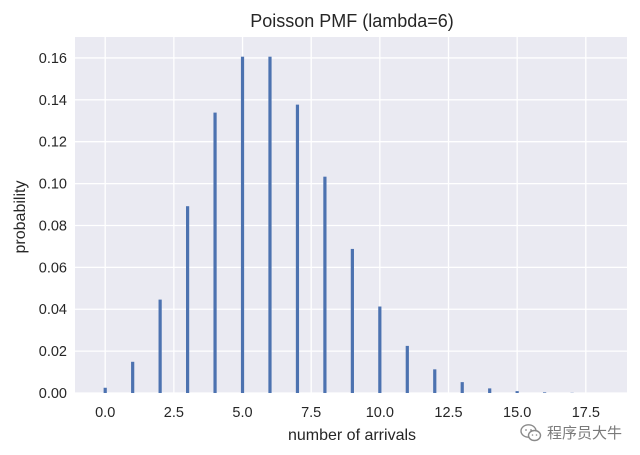 Image resolution: width=640 pixels, height=455 pixels. I want to click on x-axis-label: number of arrivals, so click(352, 435).